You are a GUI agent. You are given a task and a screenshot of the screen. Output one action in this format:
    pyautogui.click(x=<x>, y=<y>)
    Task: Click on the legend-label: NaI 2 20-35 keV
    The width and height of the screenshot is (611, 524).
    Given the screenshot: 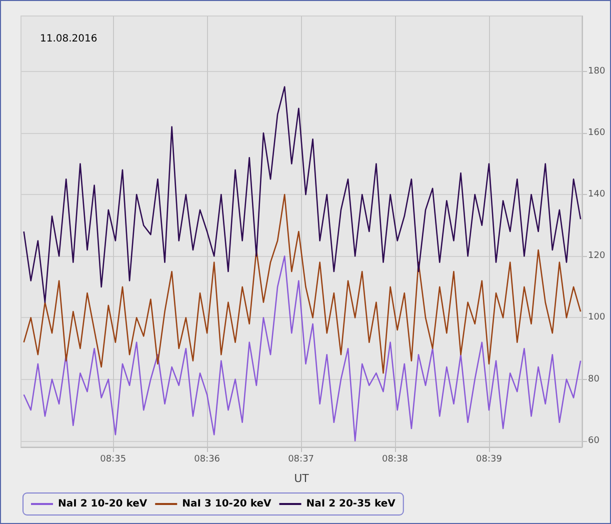 What is the action you would take?
    pyautogui.click(x=351, y=504)
    